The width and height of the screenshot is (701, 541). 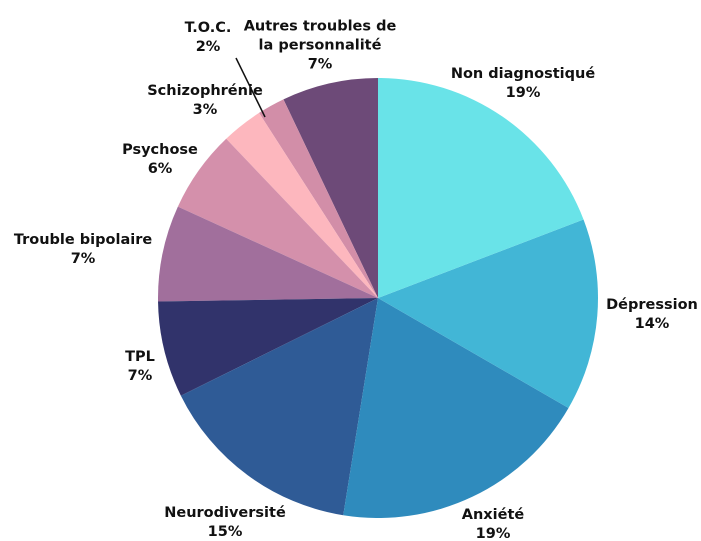 What do you see at coordinates (83, 250) in the screenshot?
I see `slice-label: Trouble bipolaire 7%` at bounding box center [83, 250].